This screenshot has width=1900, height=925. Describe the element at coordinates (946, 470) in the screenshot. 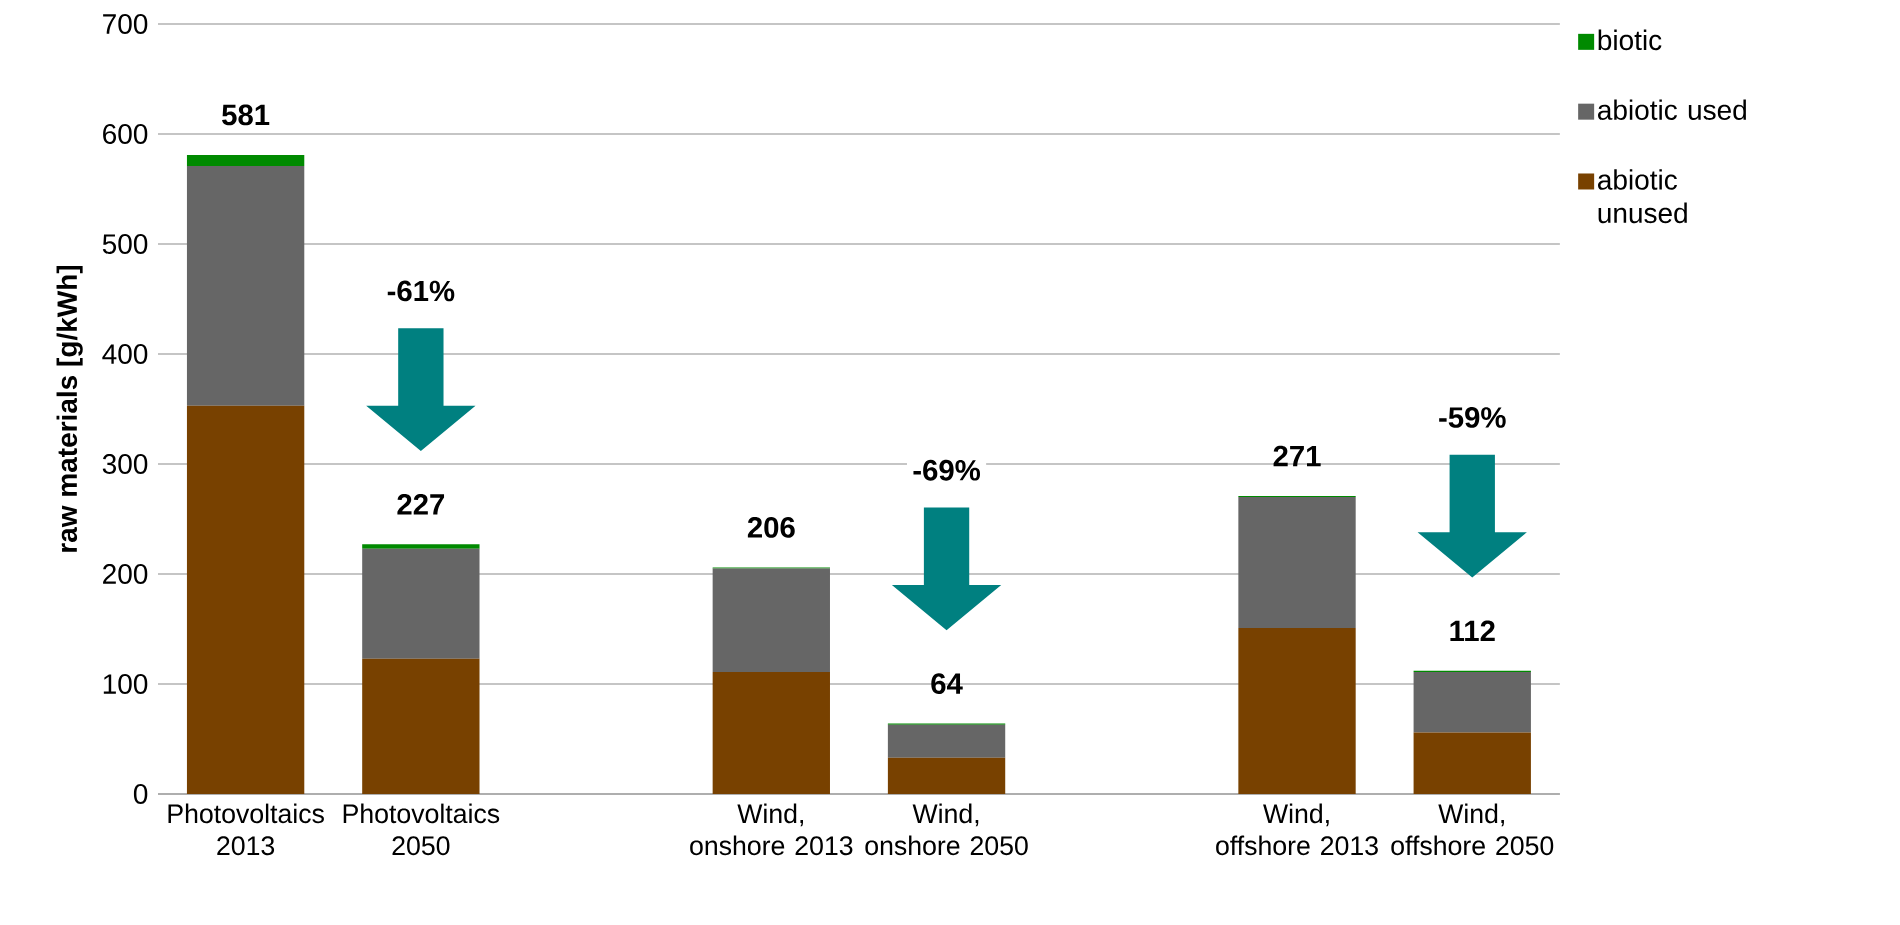

I see `annotation: -69%` at that location.